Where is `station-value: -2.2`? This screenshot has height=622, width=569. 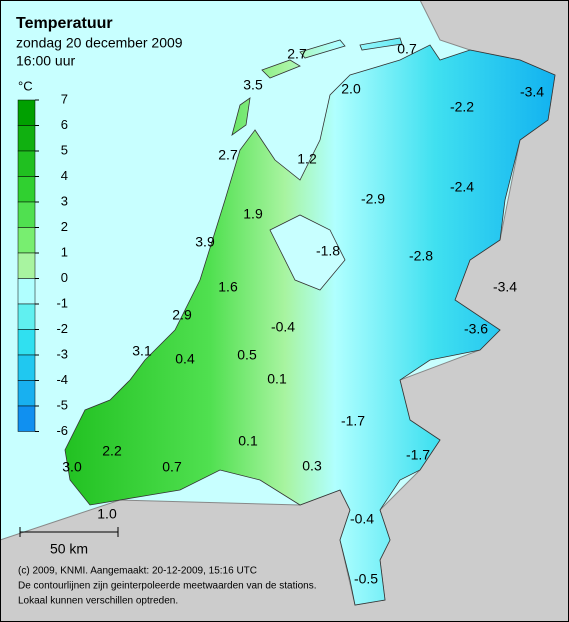 station-value: -2.2 is located at coordinates (462, 107).